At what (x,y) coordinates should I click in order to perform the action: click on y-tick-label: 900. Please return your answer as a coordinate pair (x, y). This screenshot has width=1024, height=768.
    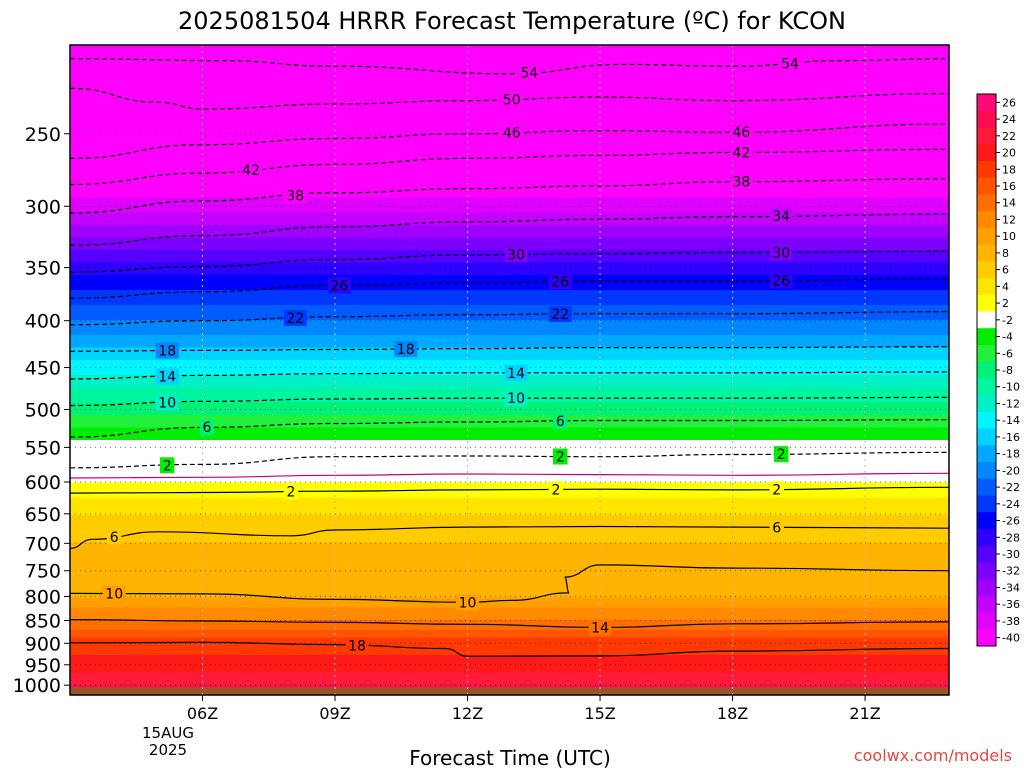
    Looking at the image, I should click on (43, 644).